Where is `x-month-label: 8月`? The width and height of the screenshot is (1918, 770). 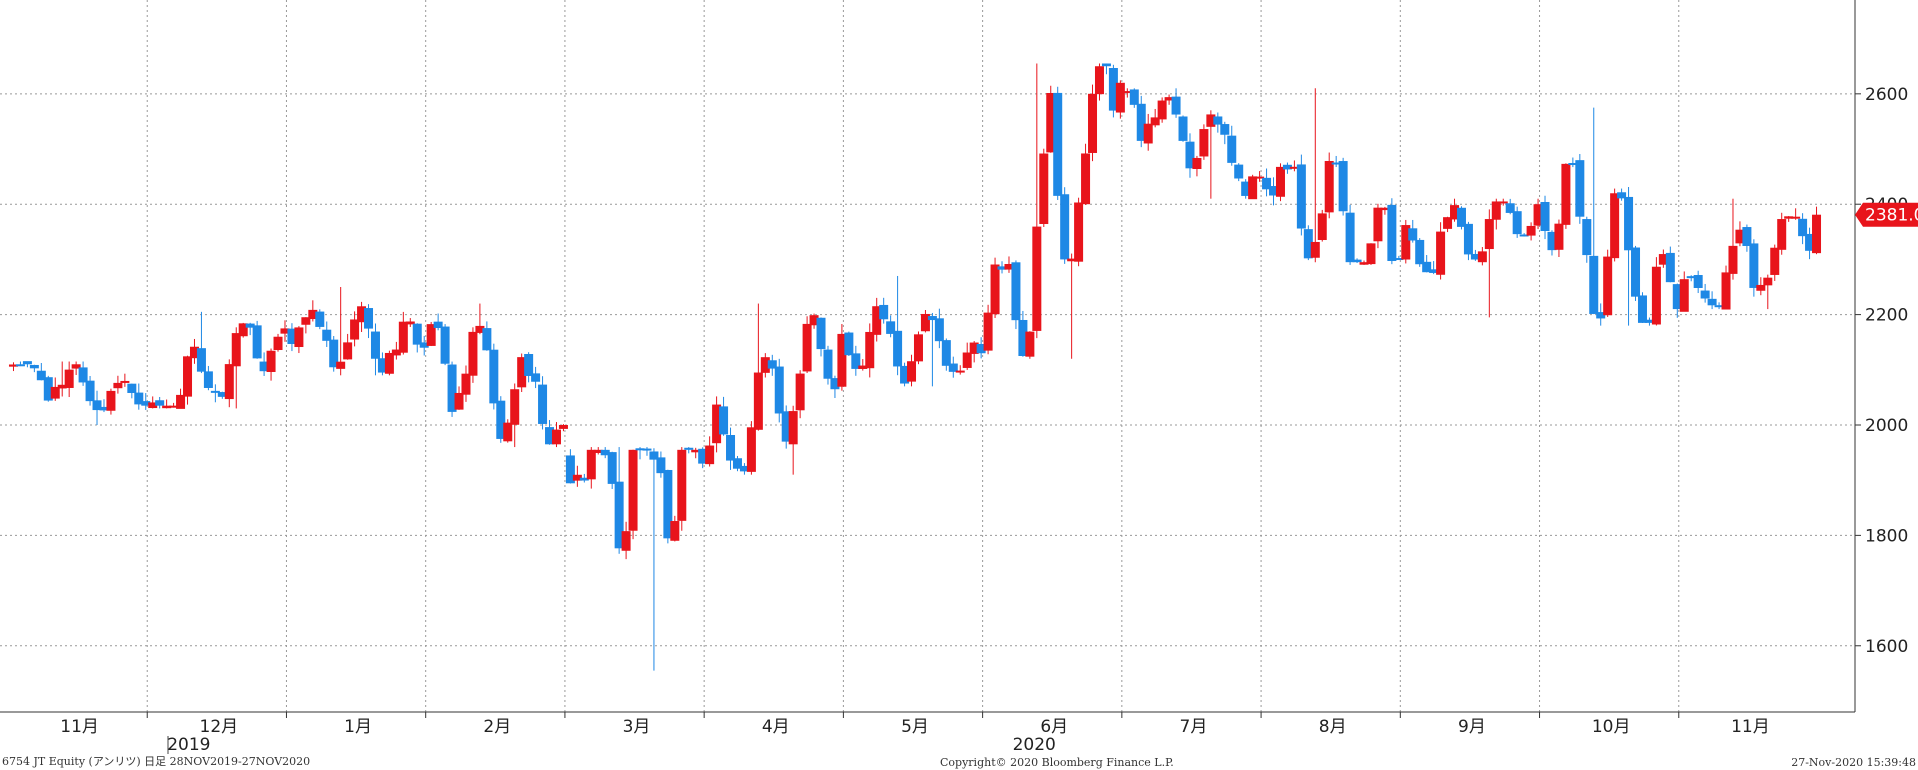 x-month-label: 8月 is located at coordinates (1333, 727).